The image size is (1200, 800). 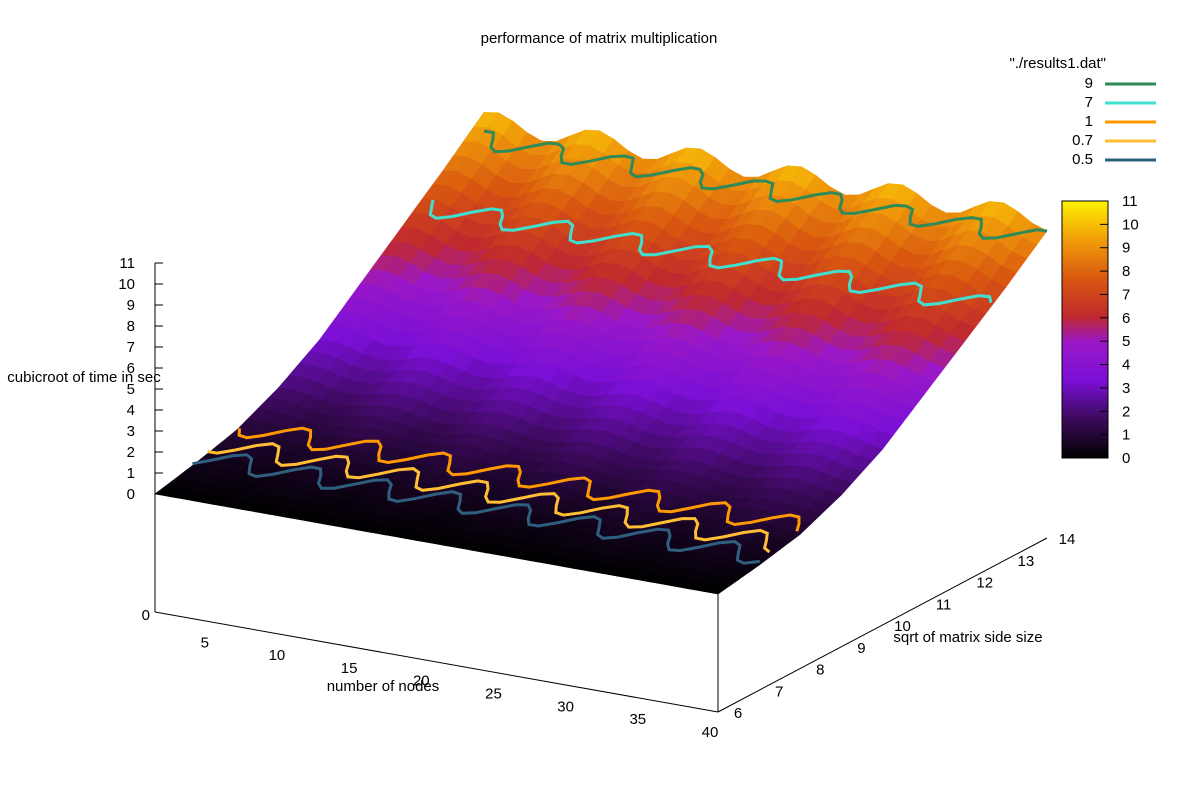 What do you see at coordinates (1130, 201) in the screenshot?
I see `colorbox-tick-label: 11` at bounding box center [1130, 201].